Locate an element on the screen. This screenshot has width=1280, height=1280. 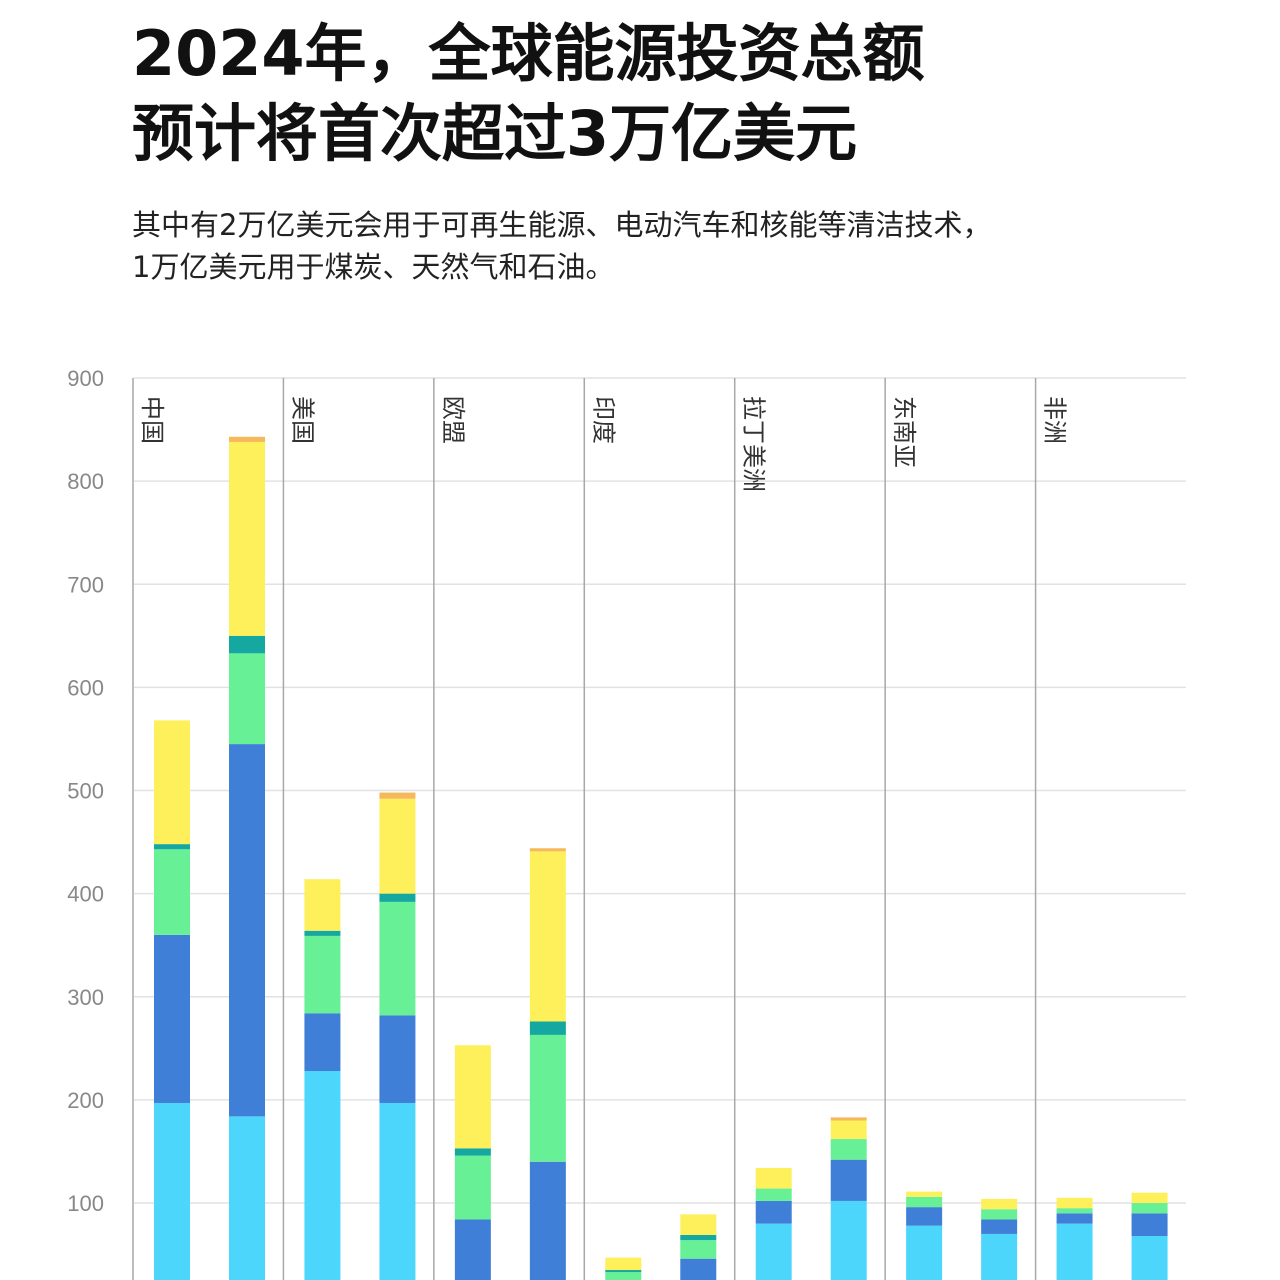
y-tick-label: 100 is located at coordinates (85, 1203).